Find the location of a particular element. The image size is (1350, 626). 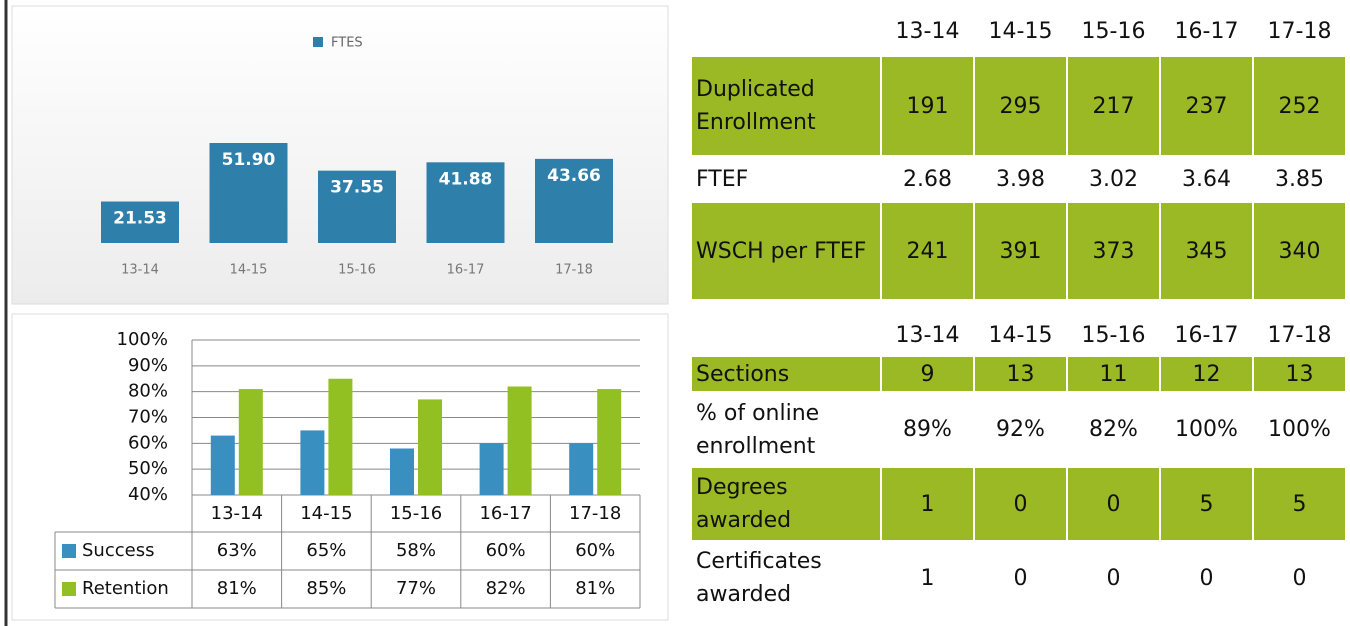

cell: 82% is located at coordinates (1113, 429).